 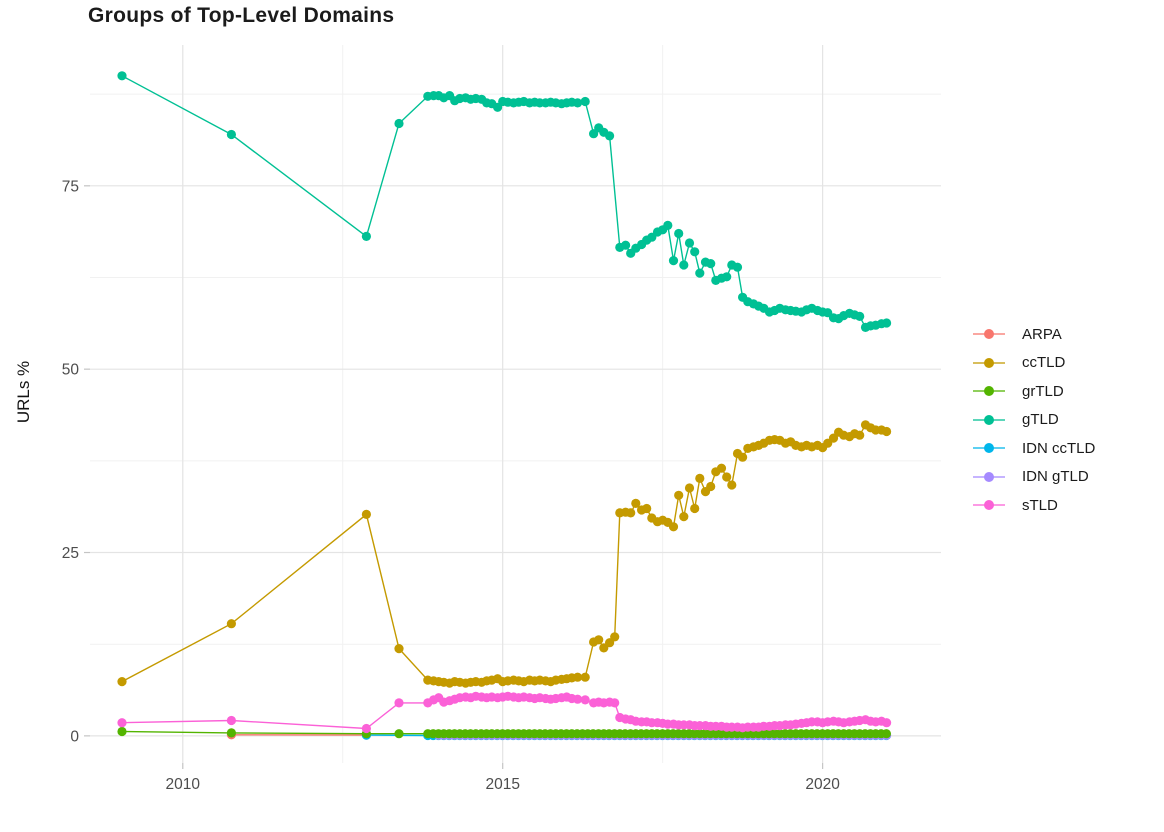 I want to click on series-stld, so click(x=504, y=712).